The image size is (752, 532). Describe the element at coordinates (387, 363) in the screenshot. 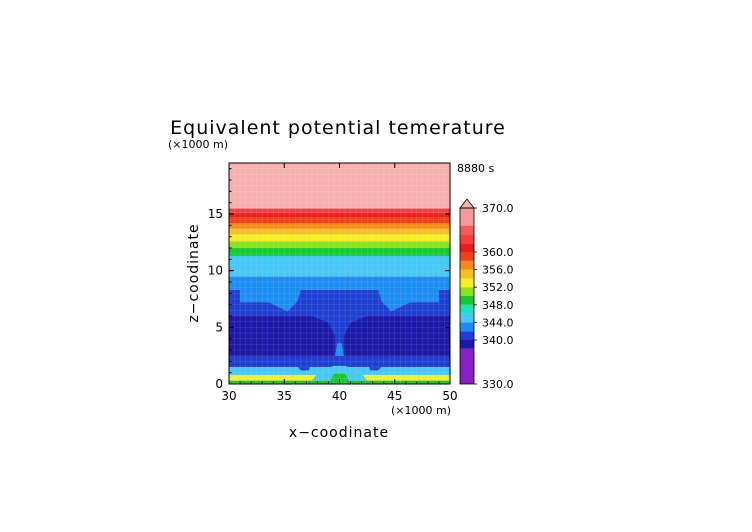

I see `contour-dip-right` at that location.